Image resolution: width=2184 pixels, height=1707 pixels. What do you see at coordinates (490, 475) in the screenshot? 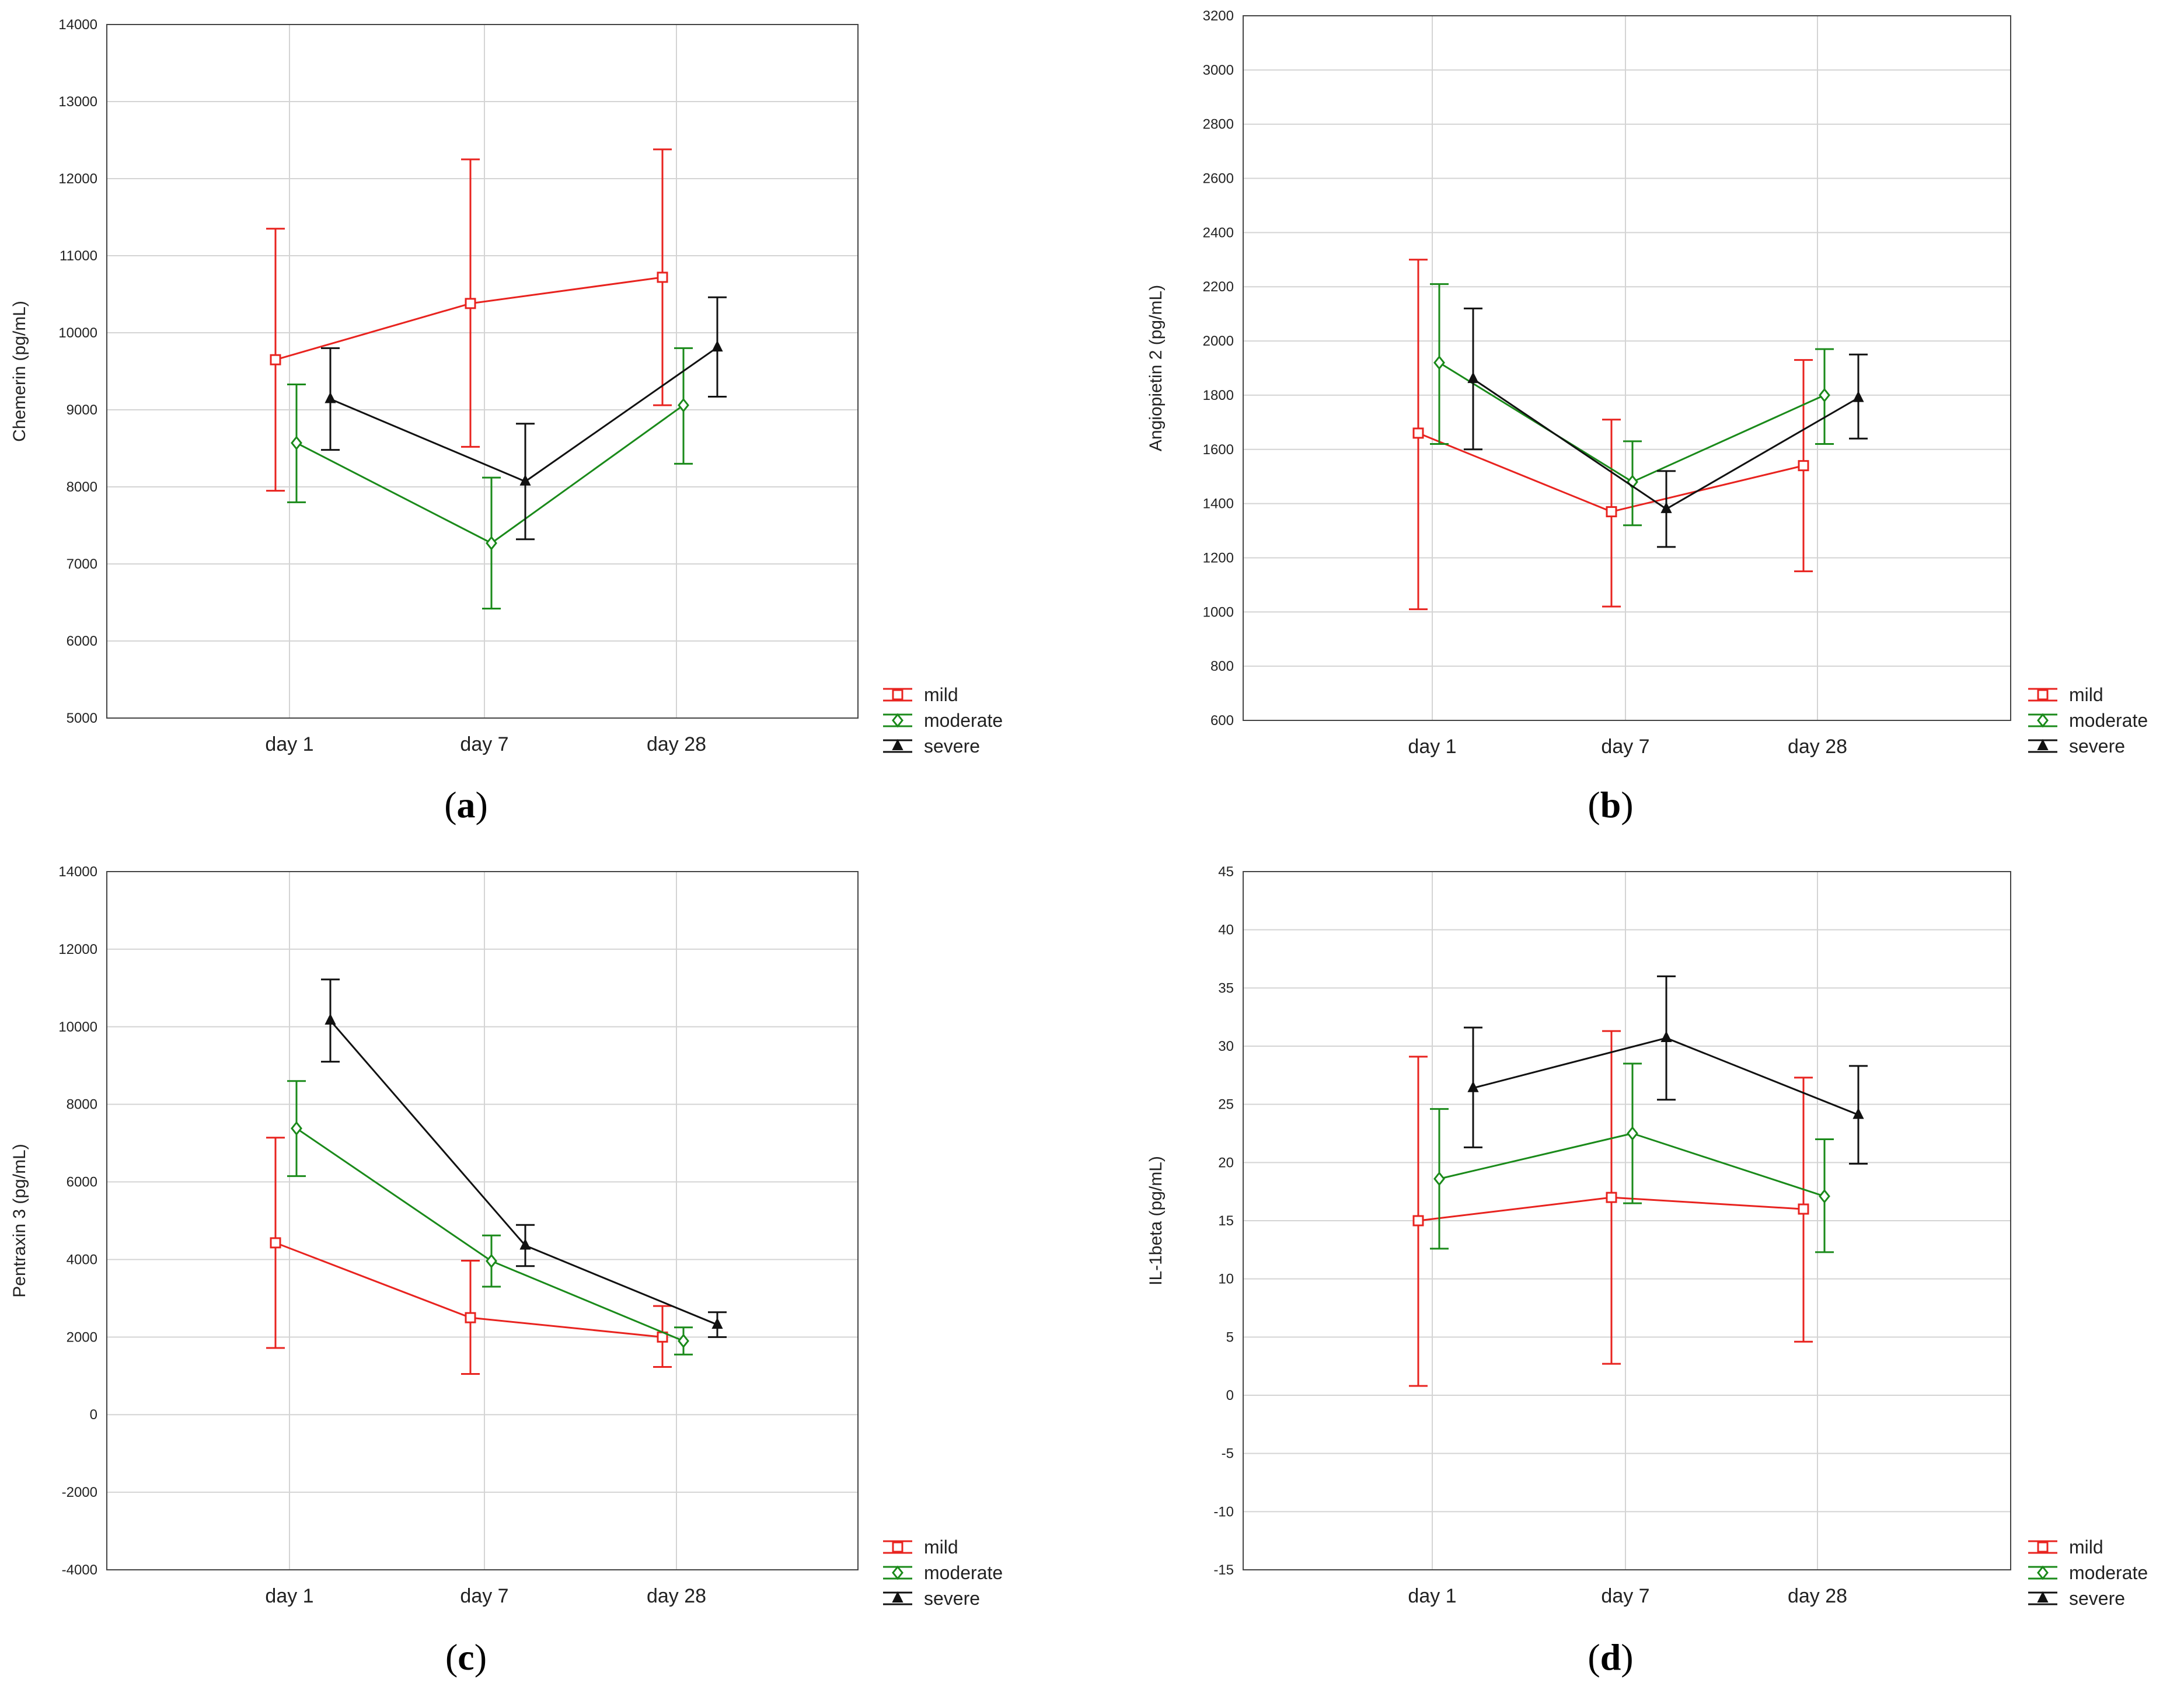
I see `series-line-moderate` at bounding box center [490, 475].